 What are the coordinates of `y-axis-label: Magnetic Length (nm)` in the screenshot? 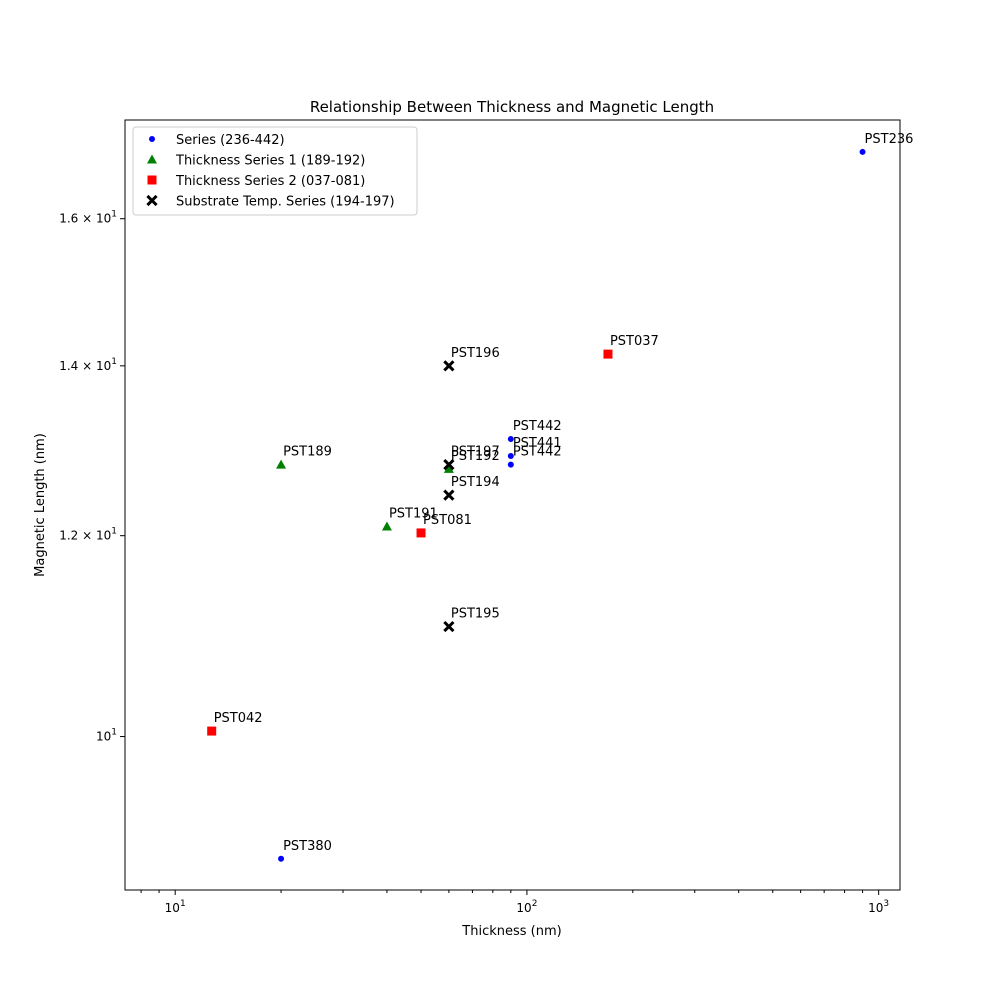 It's located at (40, 505).